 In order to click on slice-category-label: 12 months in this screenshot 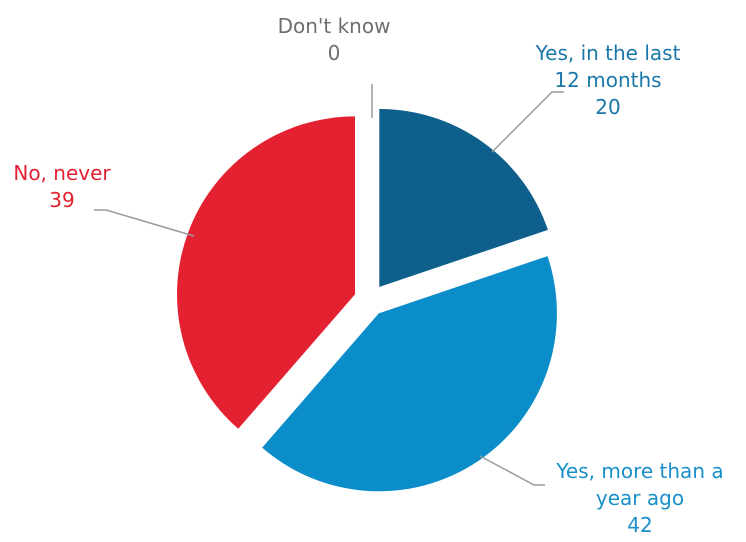, I will do `click(607, 80)`.